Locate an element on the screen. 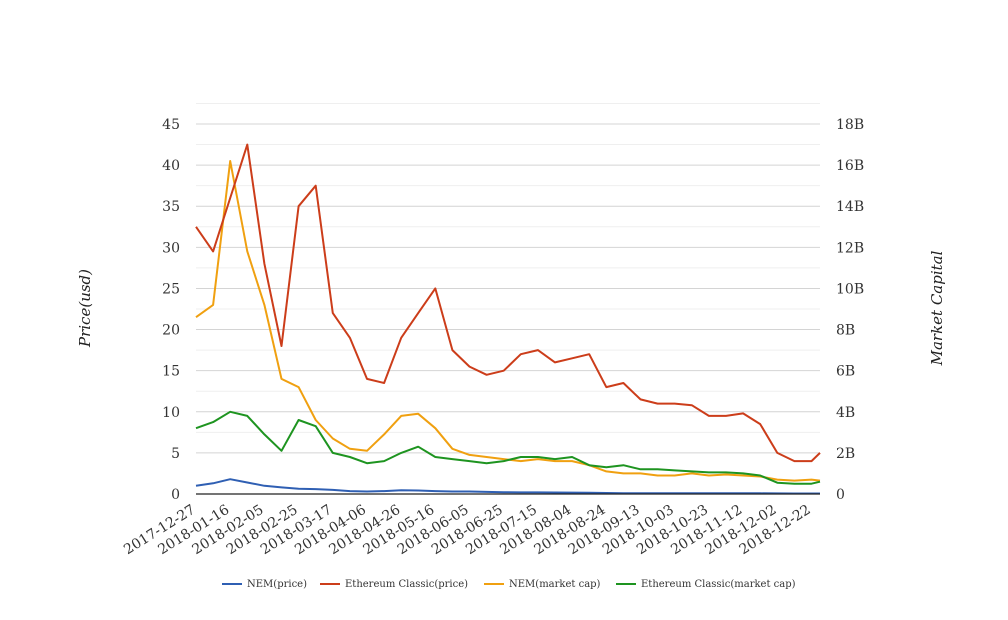  left-tick-label: 0 is located at coordinates (175, 495).